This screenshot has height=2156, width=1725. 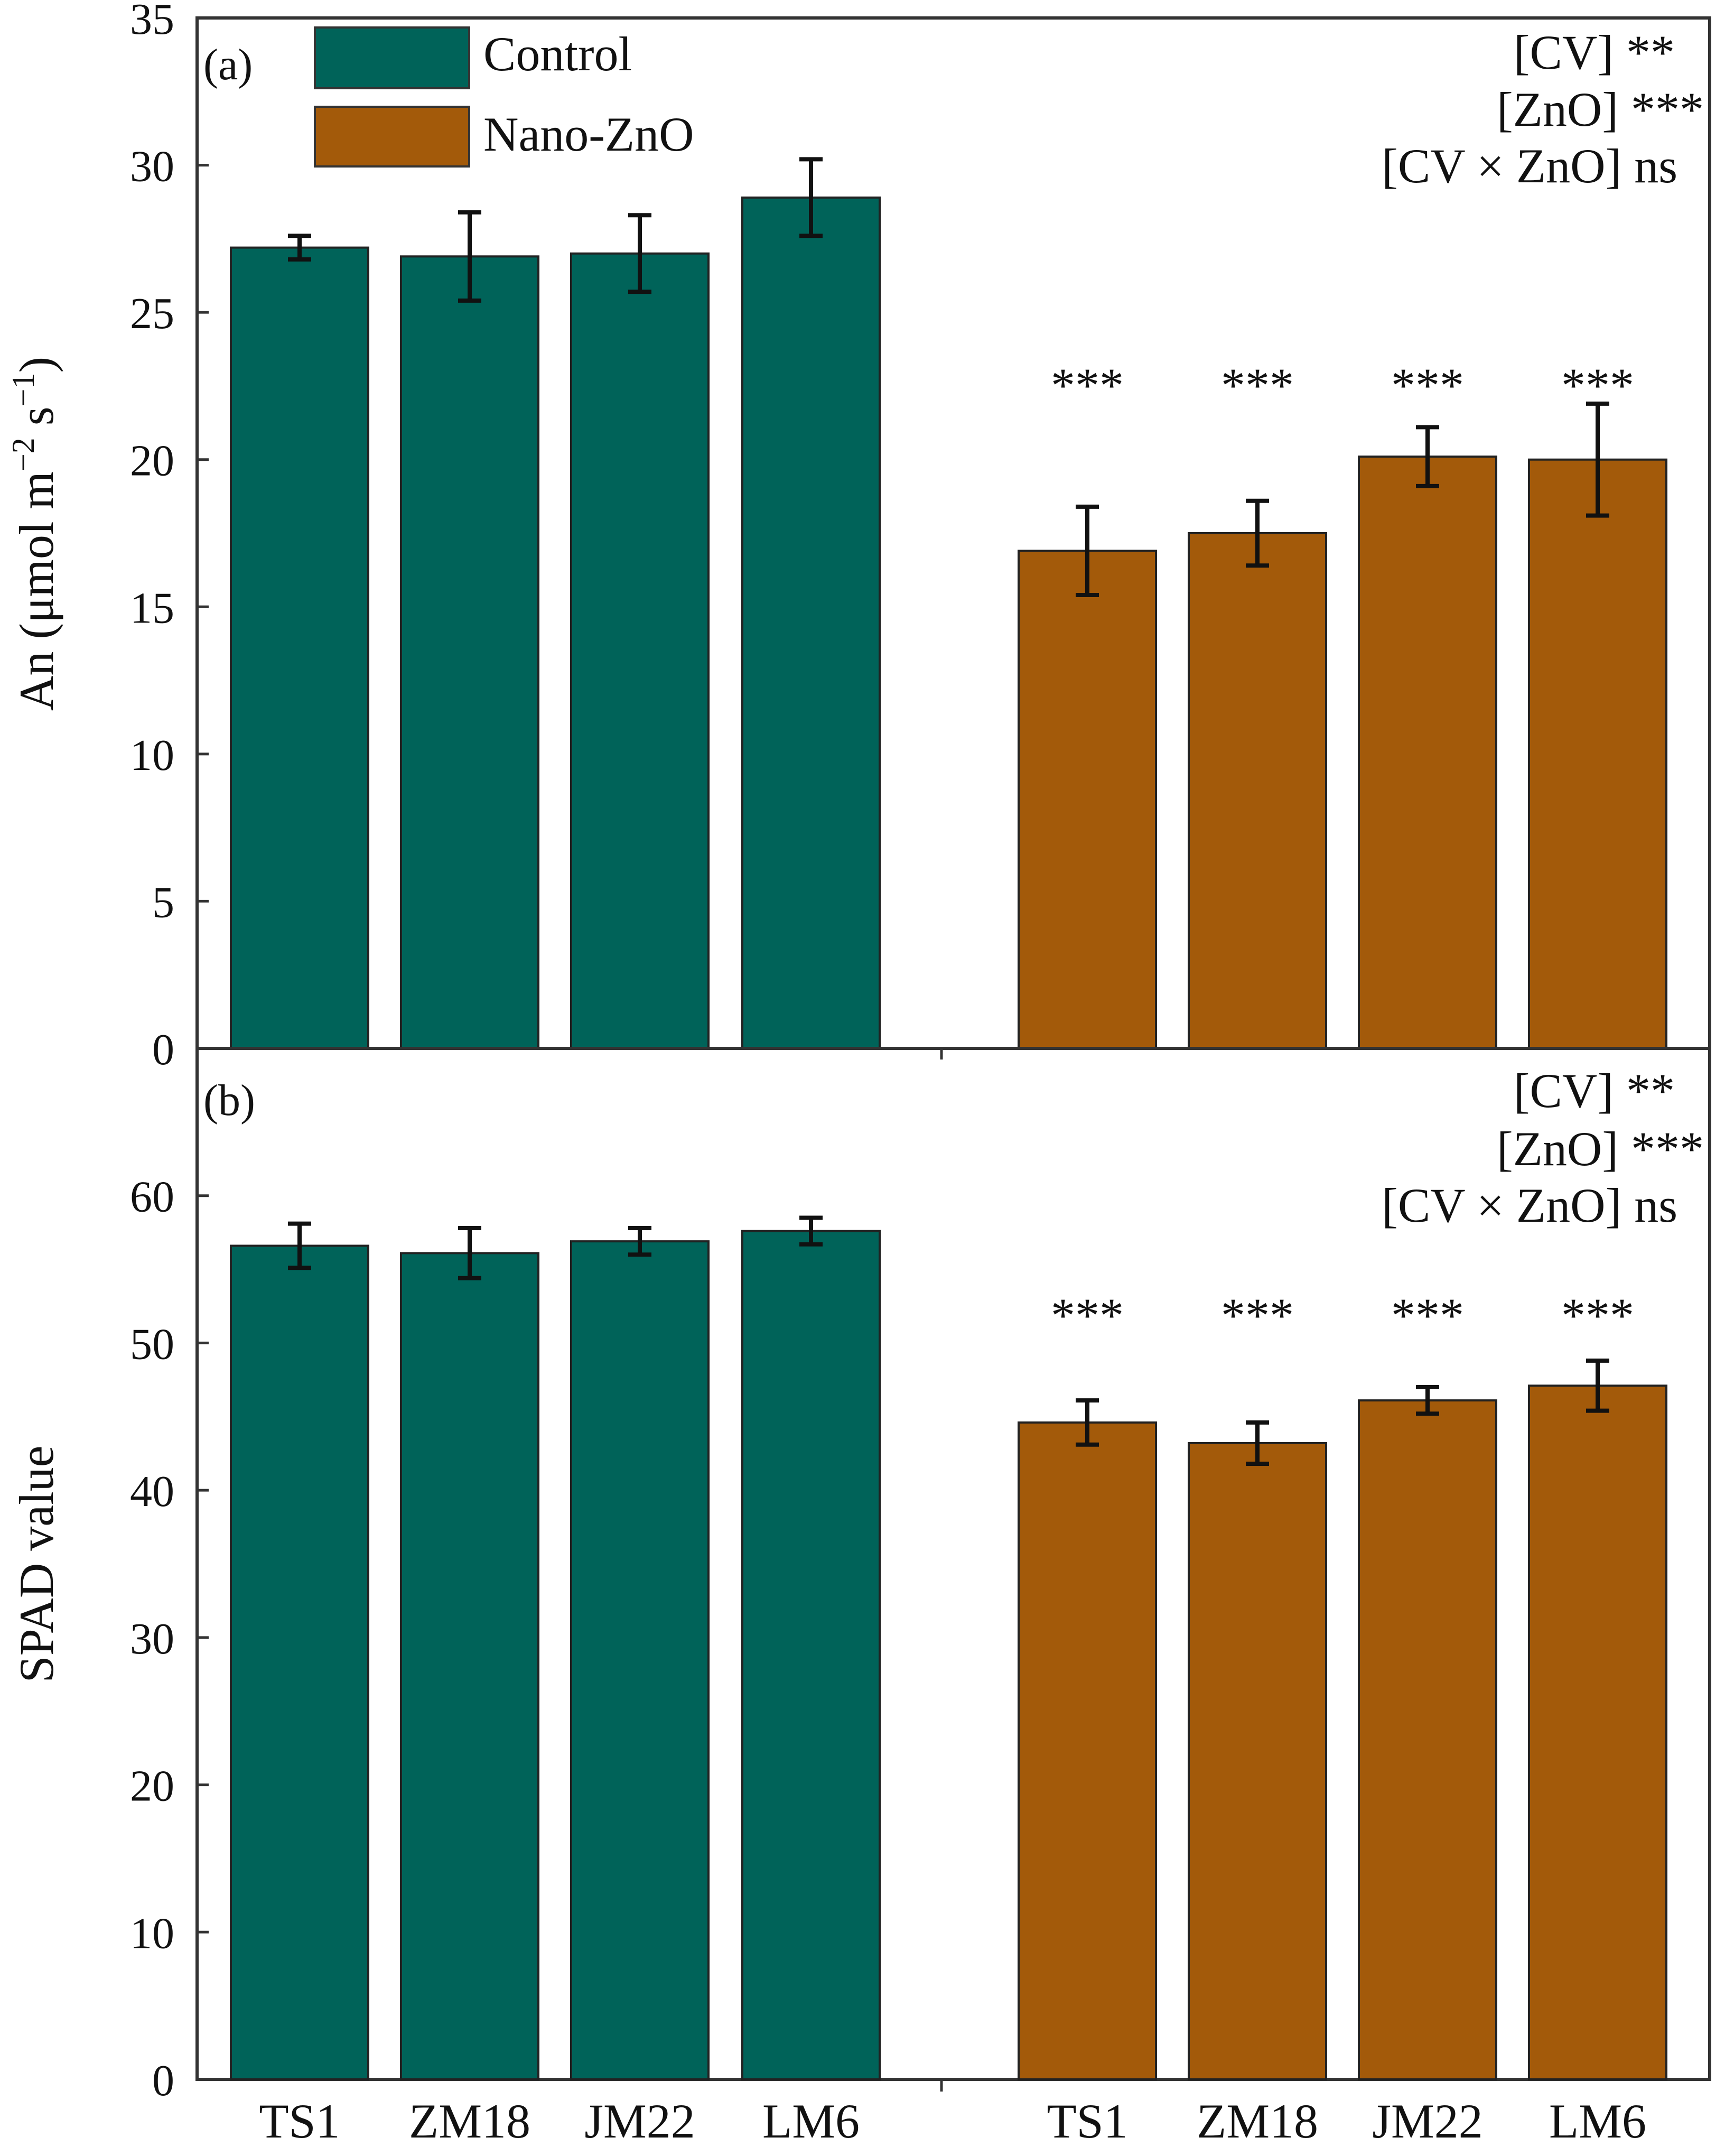 What do you see at coordinates (1501, 166) in the screenshot?
I see `stat-int-factor-a: [CV × ZnO]` at bounding box center [1501, 166].